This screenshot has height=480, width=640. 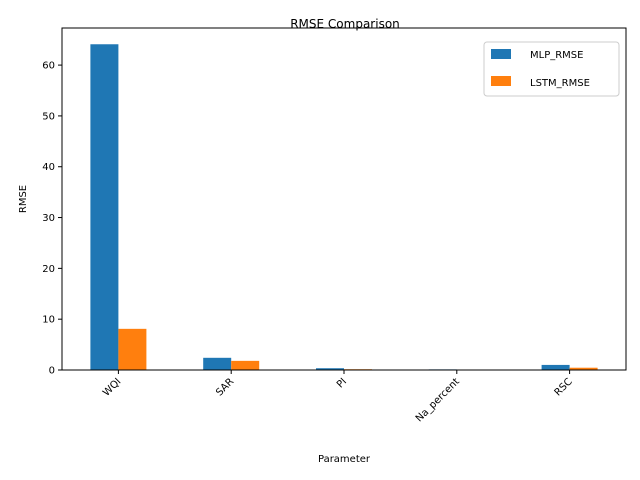 I want to click on x-tick-label: SAR, so click(x=225, y=387).